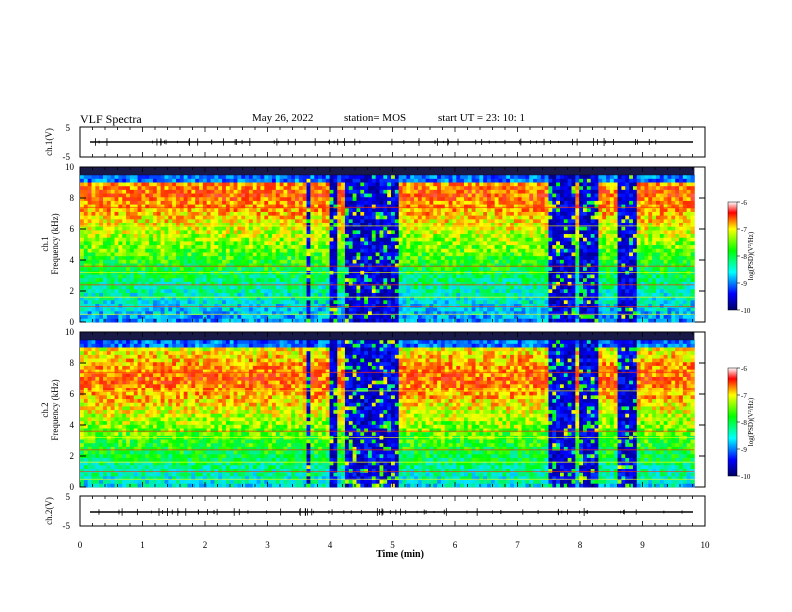  What do you see at coordinates (751, 255) in the screenshot?
I see `ch1-colorbar-label: log(PSD)(V²/Hz)` at bounding box center [751, 255].